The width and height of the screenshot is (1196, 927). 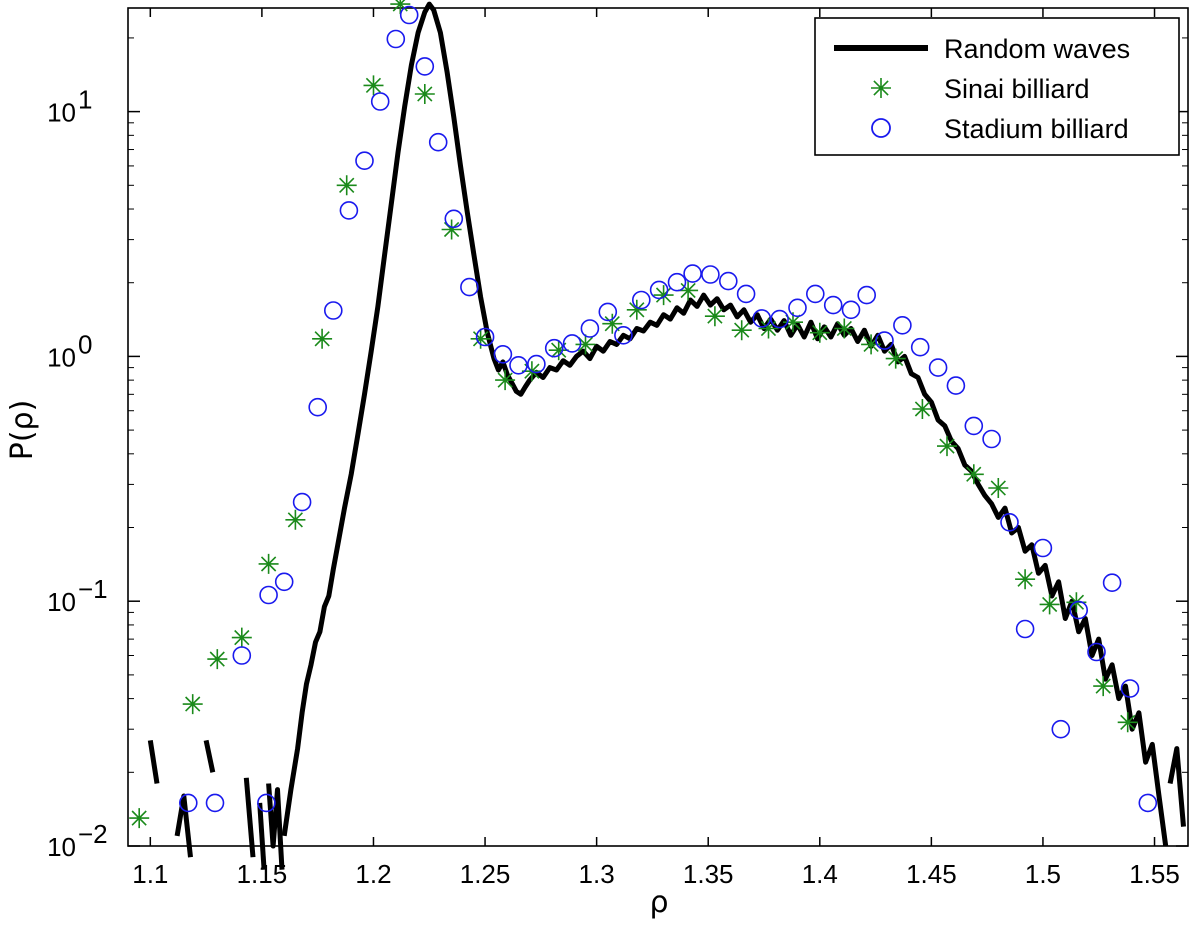 I want to click on x-tick-label-1: 1.15, so click(x=262, y=874).